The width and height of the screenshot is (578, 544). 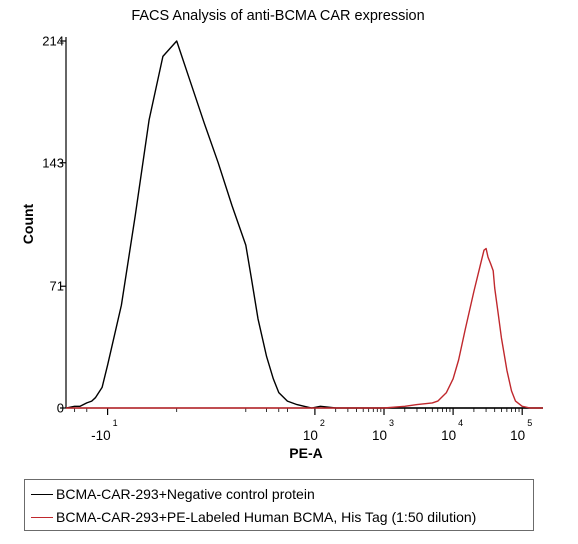 What do you see at coordinates (54, 225) in the screenshot?
I see `y-axis-ticks: 0 71 143 214` at bounding box center [54, 225].